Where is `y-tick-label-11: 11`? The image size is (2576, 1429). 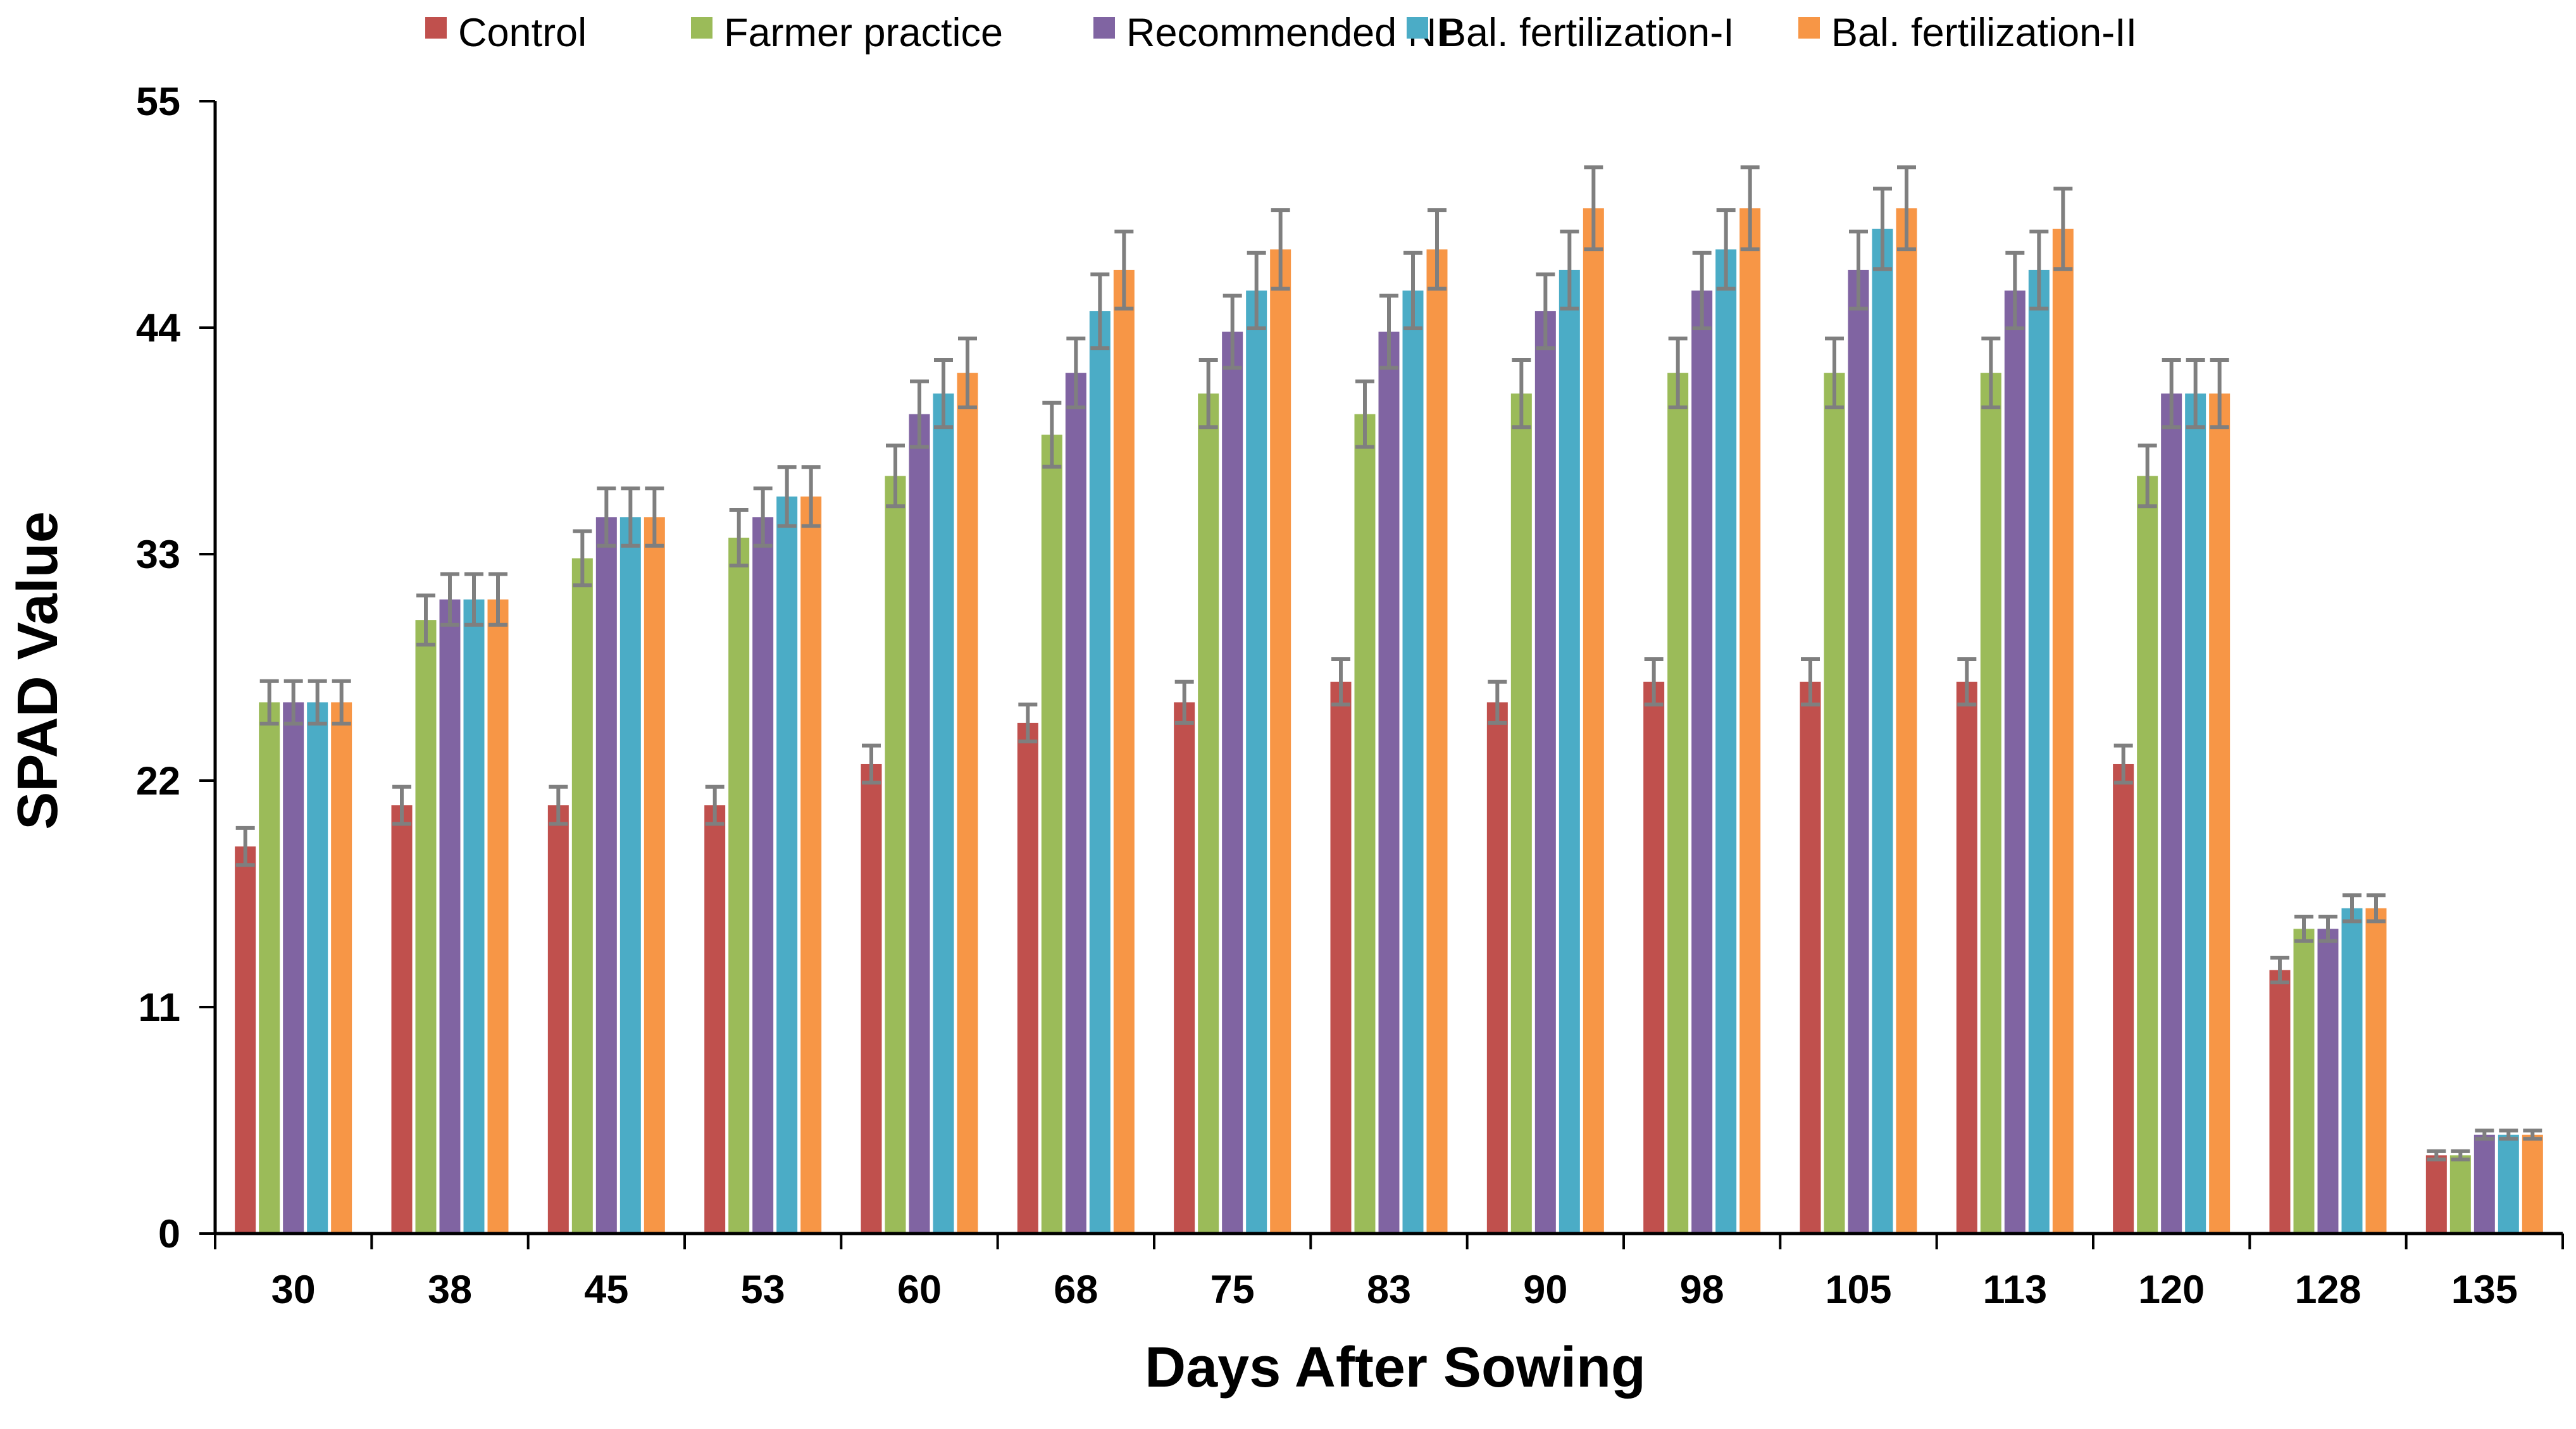
y-tick-label-11: 11 is located at coordinates (159, 1008).